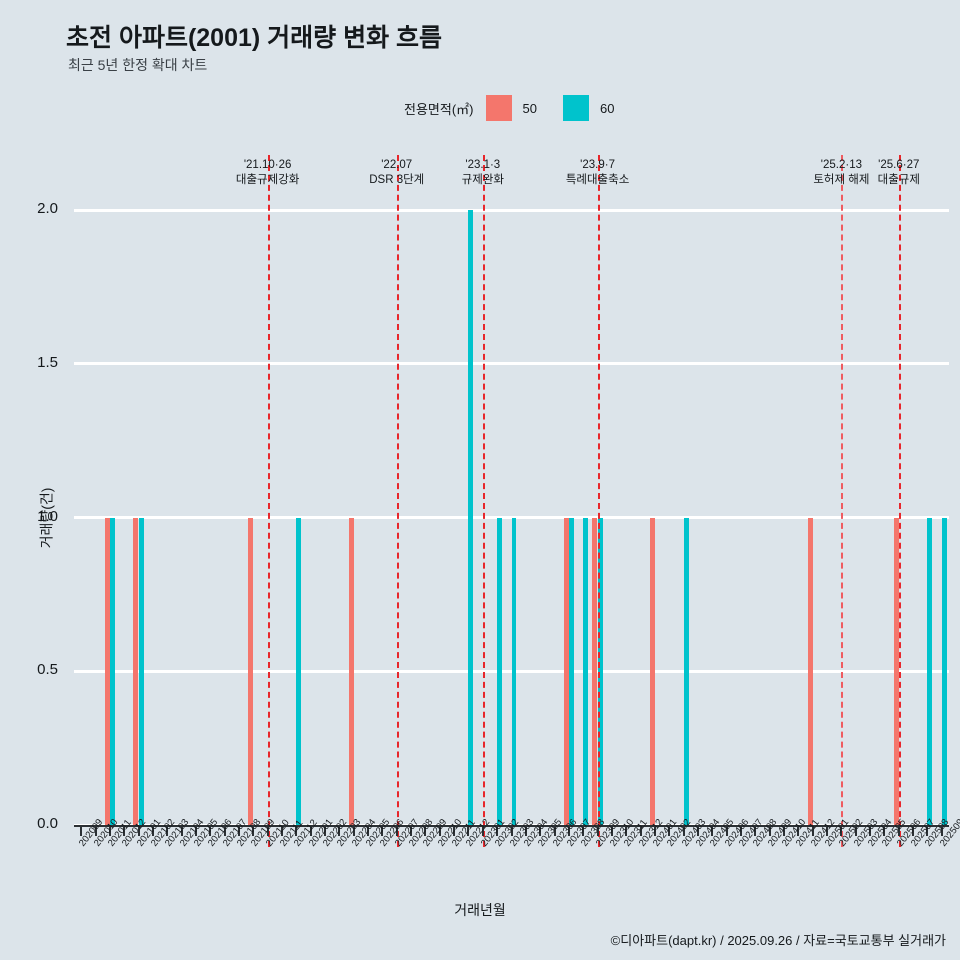  What do you see at coordinates (47, 516) in the screenshot?
I see `y-axis-tick-label: 1.0` at bounding box center [47, 516].